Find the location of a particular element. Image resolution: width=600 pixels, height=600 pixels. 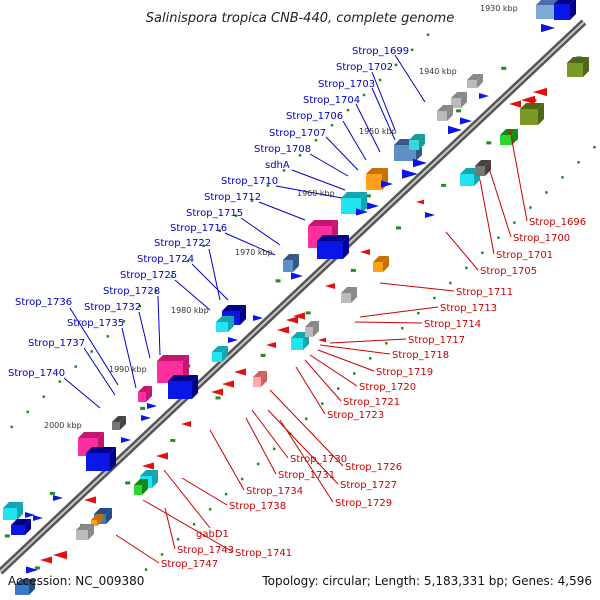

gene-label-strop-1706: Strop_1706 is located at coordinates (314, 116).